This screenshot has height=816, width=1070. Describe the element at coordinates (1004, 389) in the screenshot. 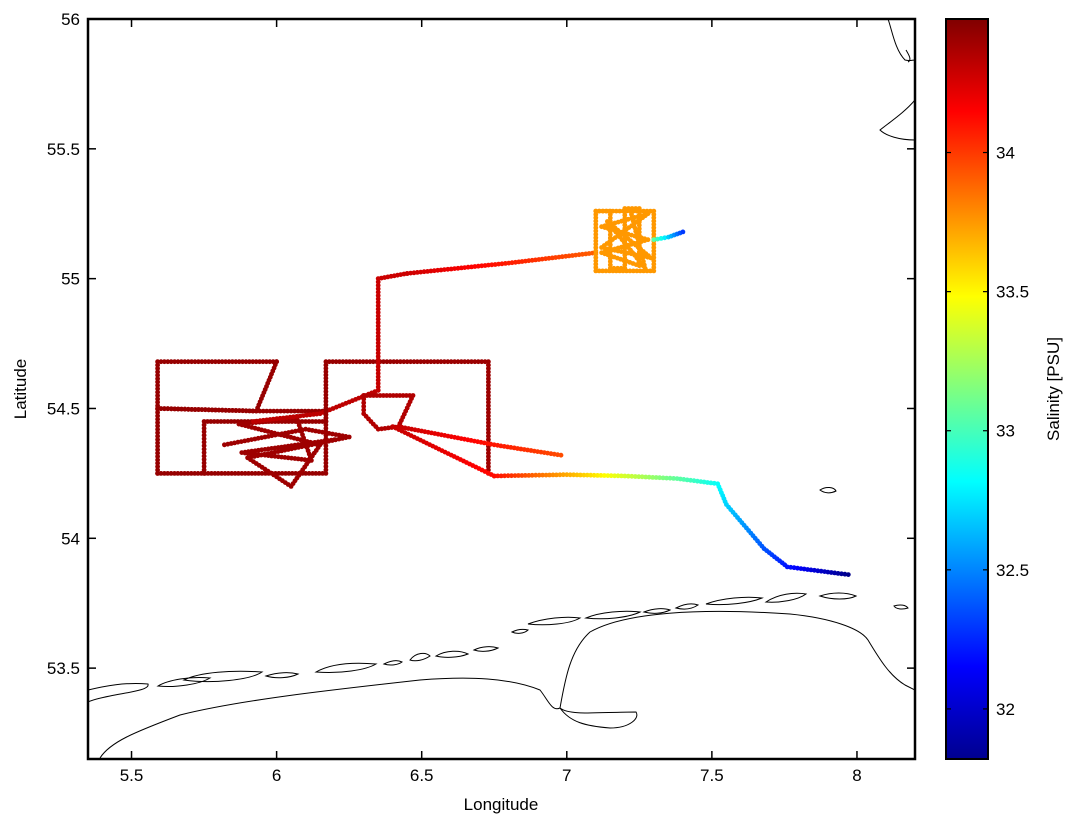

I see `colorbar: 32 32.5 33 33.5 34 Salinity [PSU]` at that location.